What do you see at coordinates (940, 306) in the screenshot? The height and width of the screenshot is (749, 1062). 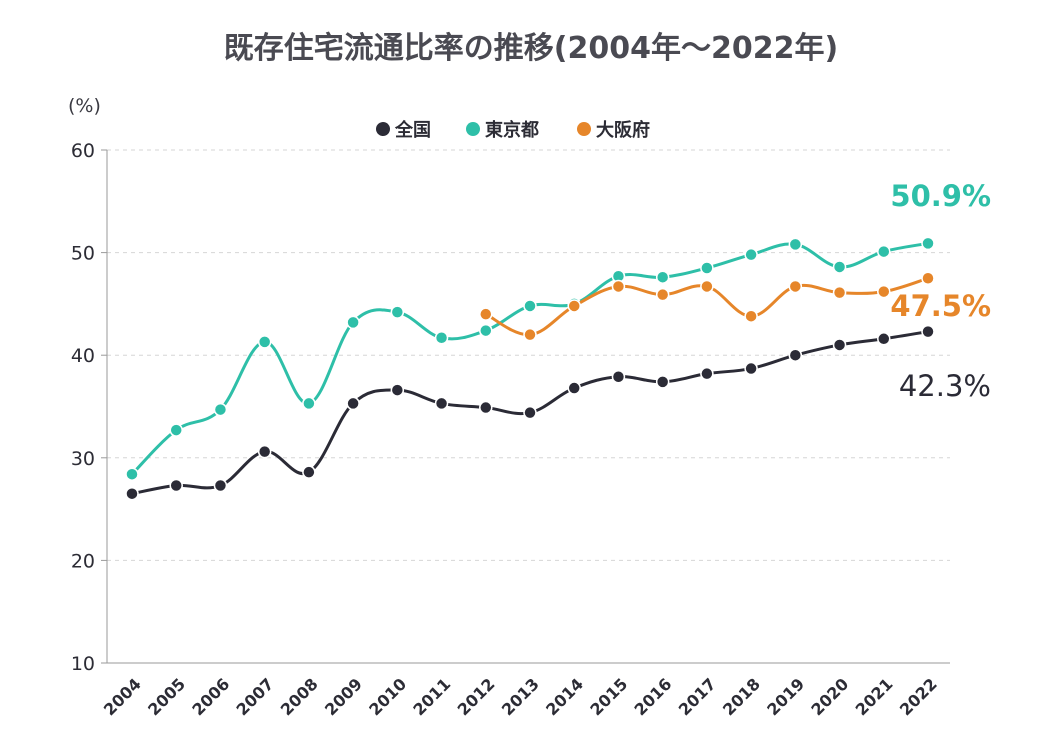 I see `end-value-label: 47.5%` at bounding box center [940, 306].